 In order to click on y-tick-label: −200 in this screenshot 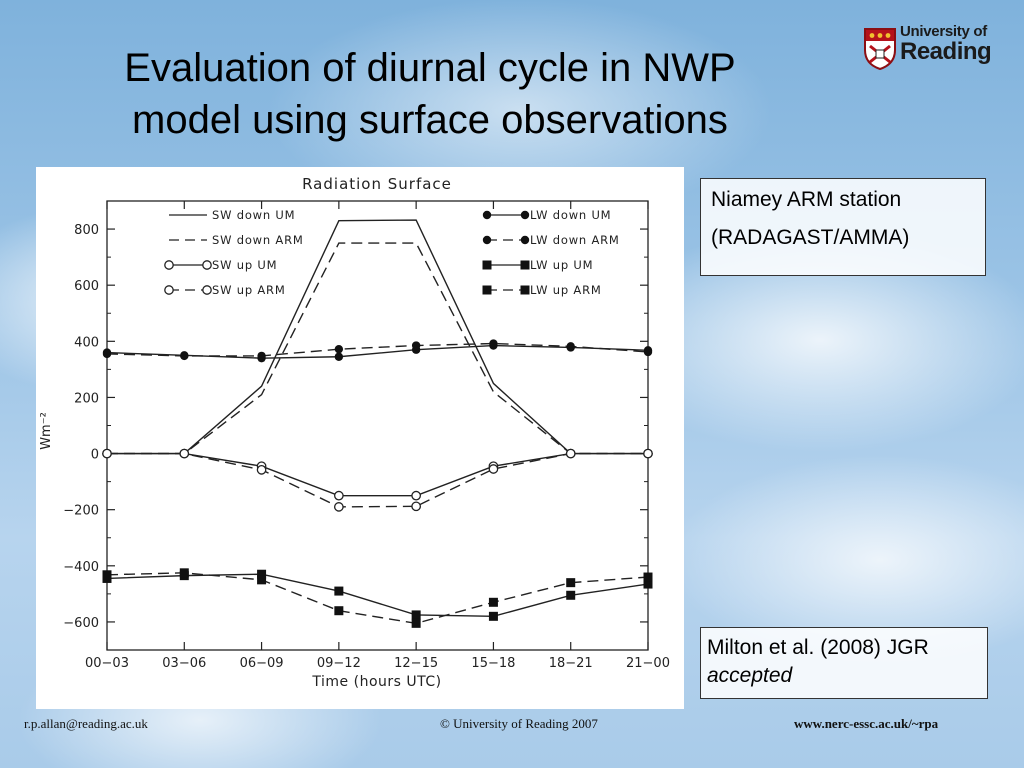, I will do `click(81, 511)`.